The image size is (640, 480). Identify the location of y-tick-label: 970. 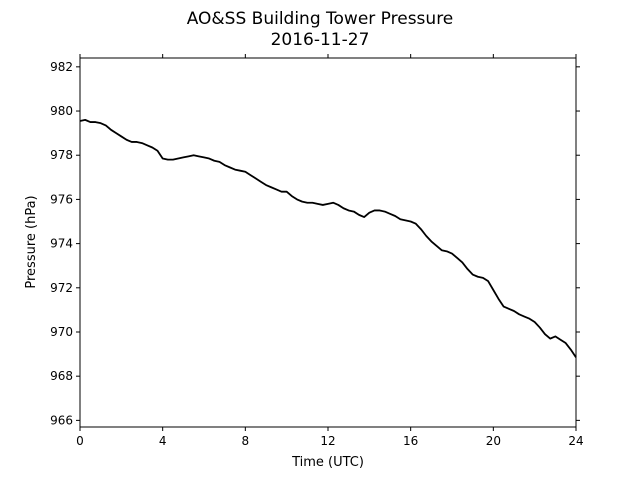
(61, 332).